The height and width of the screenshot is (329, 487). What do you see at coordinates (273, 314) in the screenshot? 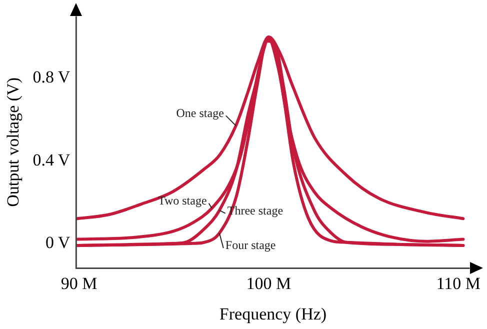
I see `x-axis-title: Frequency (Hz)` at bounding box center [273, 314].